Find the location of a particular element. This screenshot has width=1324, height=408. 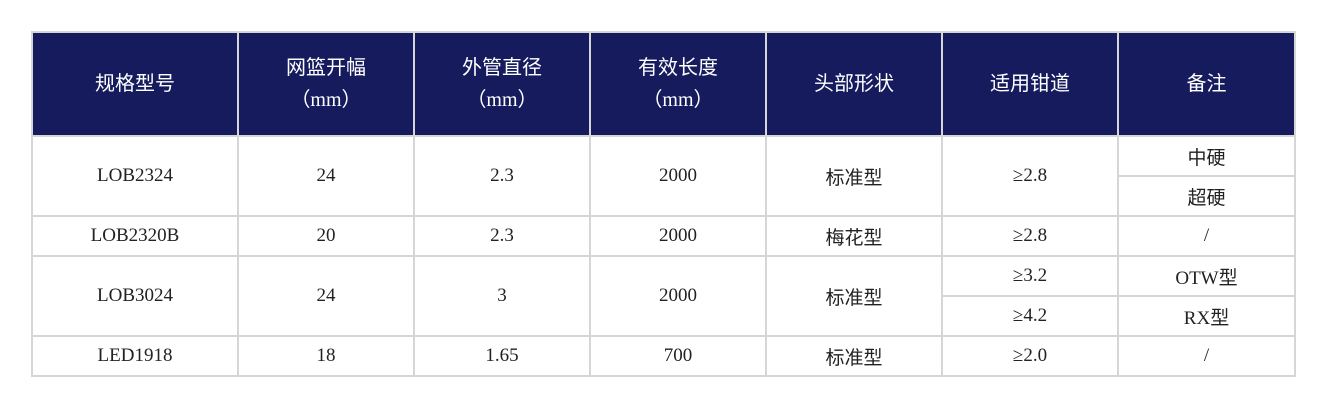

cell-channel: ≥3.2 is located at coordinates (1030, 276).